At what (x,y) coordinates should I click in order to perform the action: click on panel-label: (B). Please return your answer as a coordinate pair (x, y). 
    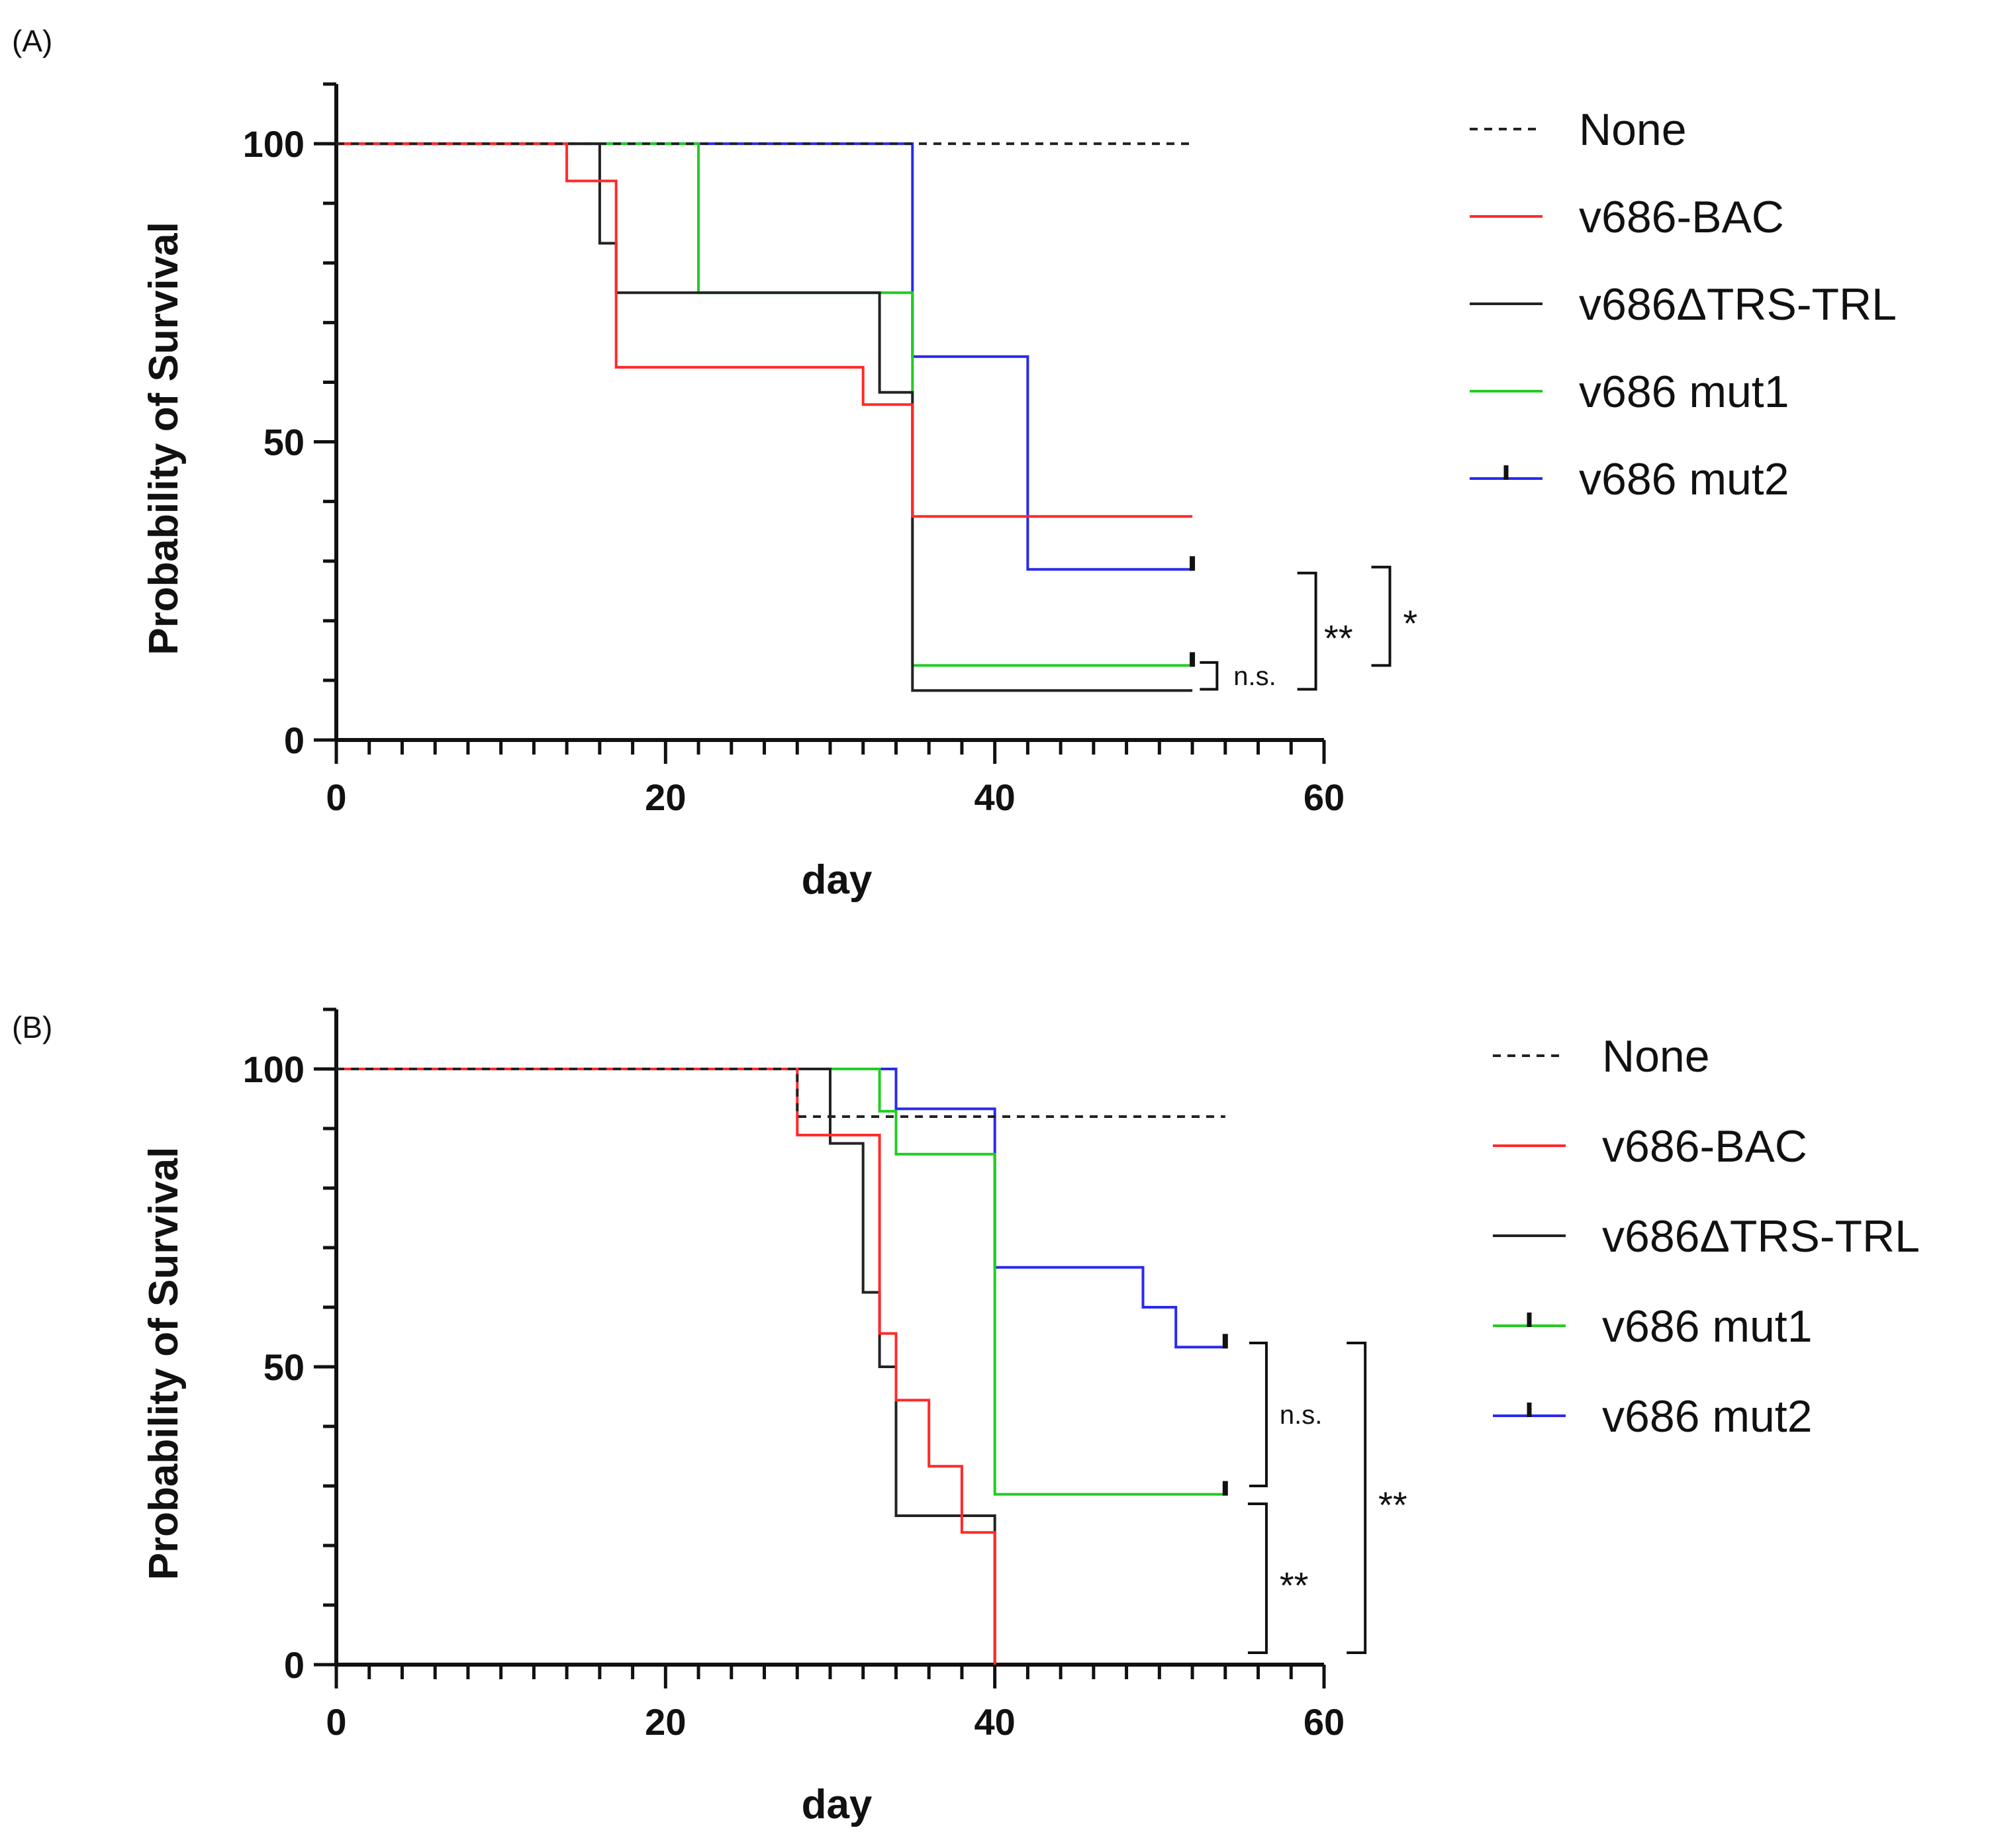
    Looking at the image, I should click on (32, 1027).